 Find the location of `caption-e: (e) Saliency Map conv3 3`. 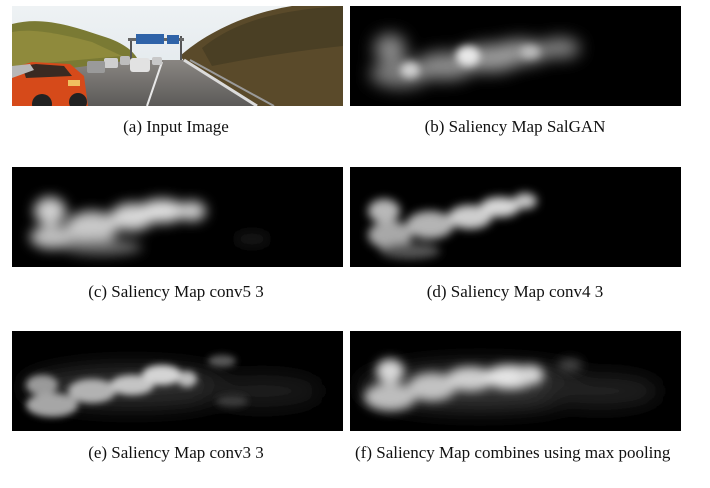

caption-e: (e) Saliency Map conv3 3 is located at coordinates (176, 452).